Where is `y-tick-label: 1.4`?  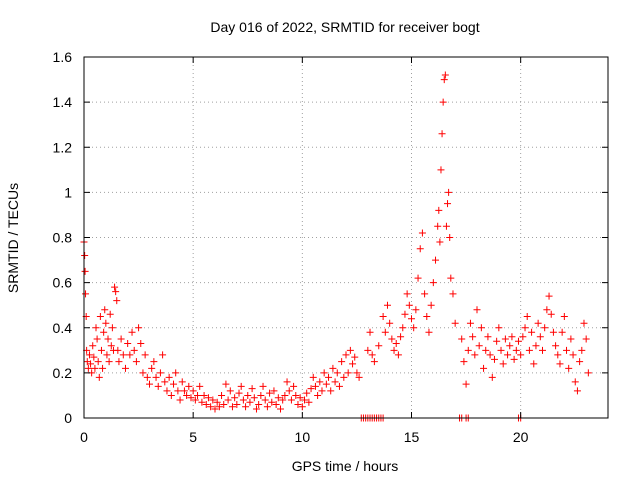
y-tick-label: 1.4 is located at coordinates (63, 102).